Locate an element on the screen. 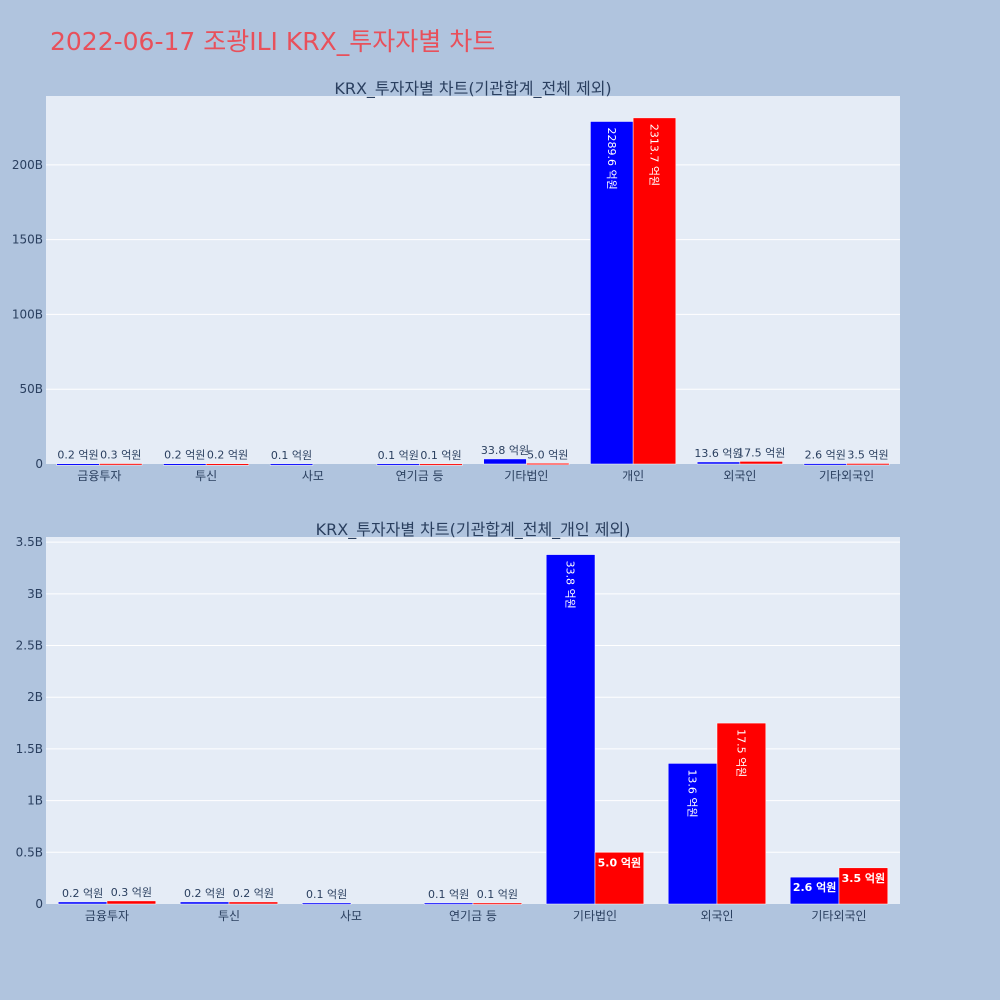 Image resolution: width=1000 pixels, height=1000 pixels. data-label: 0.3 억원 is located at coordinates (131, 892).